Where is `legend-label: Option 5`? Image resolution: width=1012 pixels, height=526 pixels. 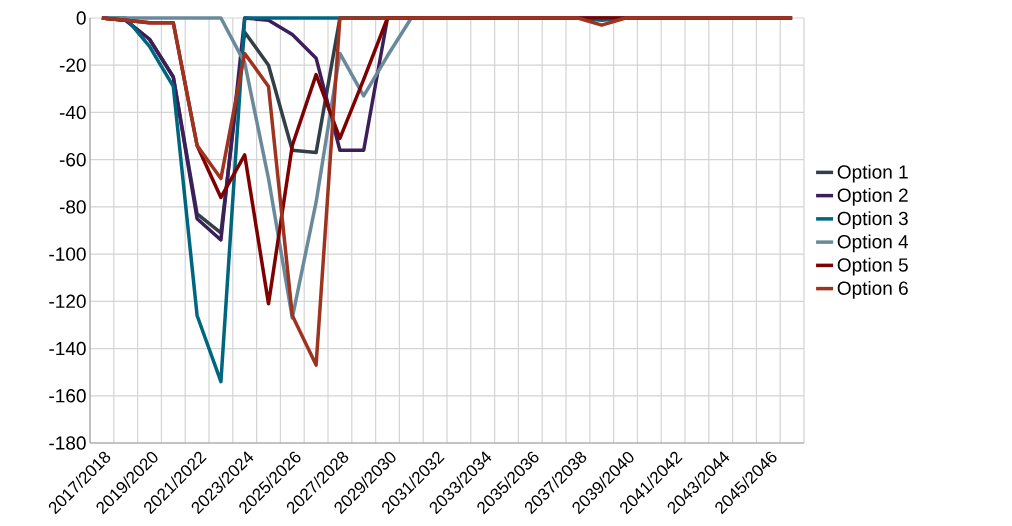 legend-label: Option 5 is located at coordinates (872, 266).